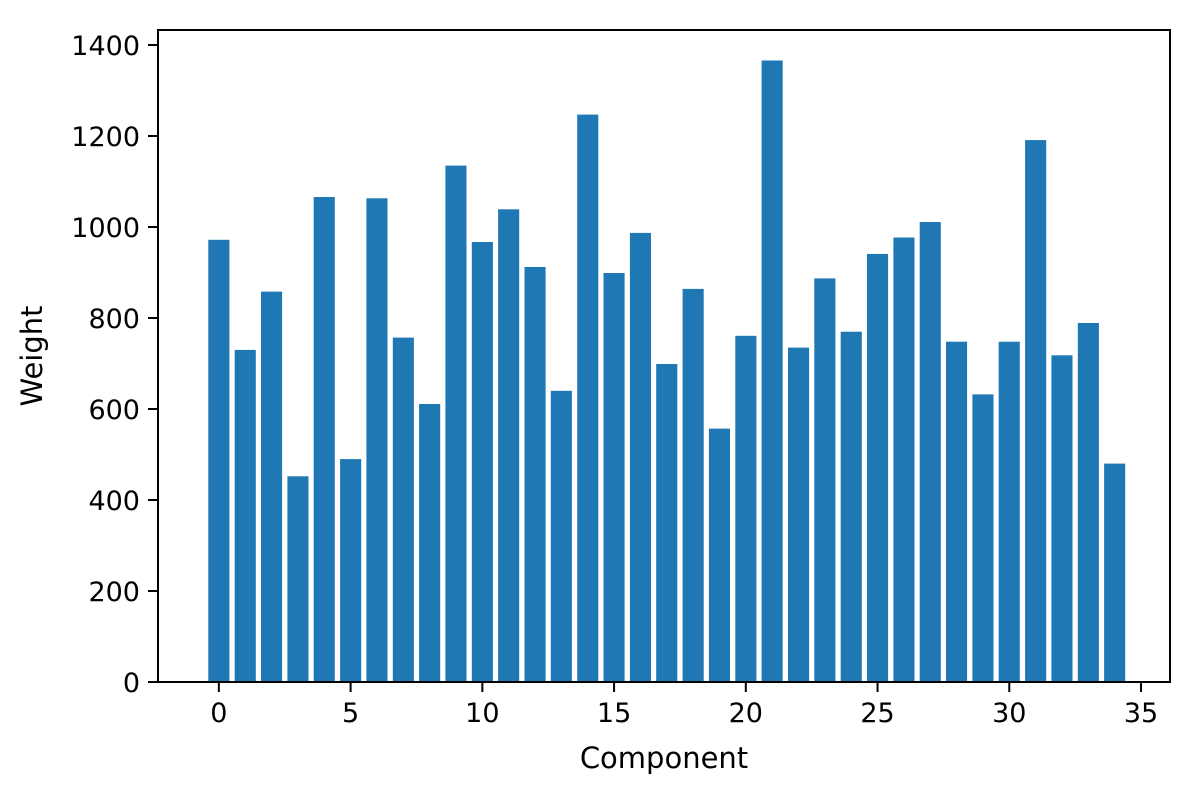  What do you see at coordinates (664, 758) in the screenshot?
I see `x-axis-label: Component` at bounding box center [664, 758].